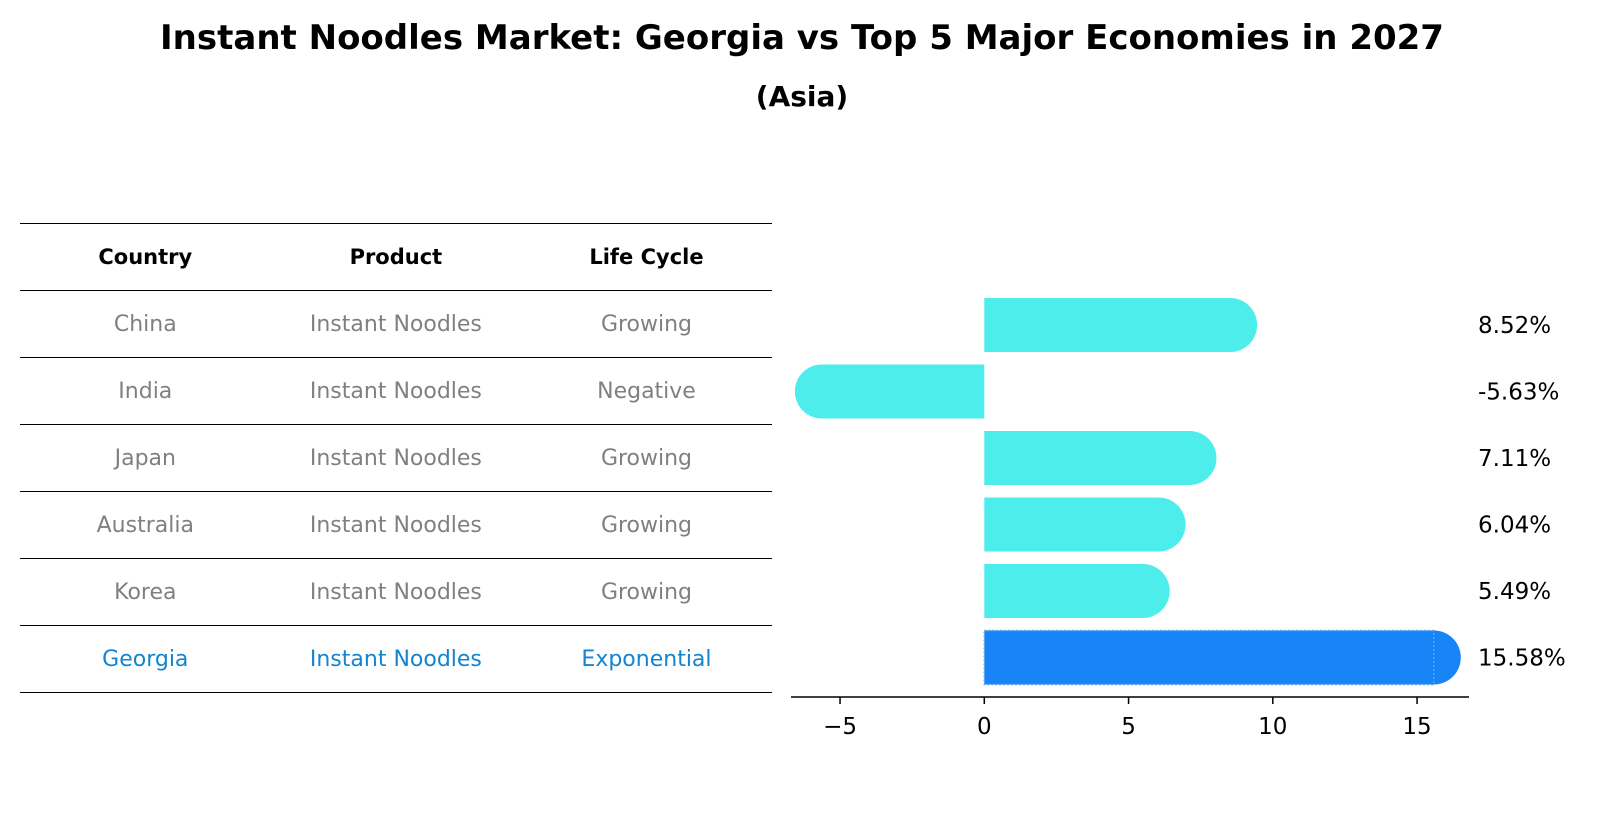  I want to click on bar-highlight-outline, so click(1209, 657).